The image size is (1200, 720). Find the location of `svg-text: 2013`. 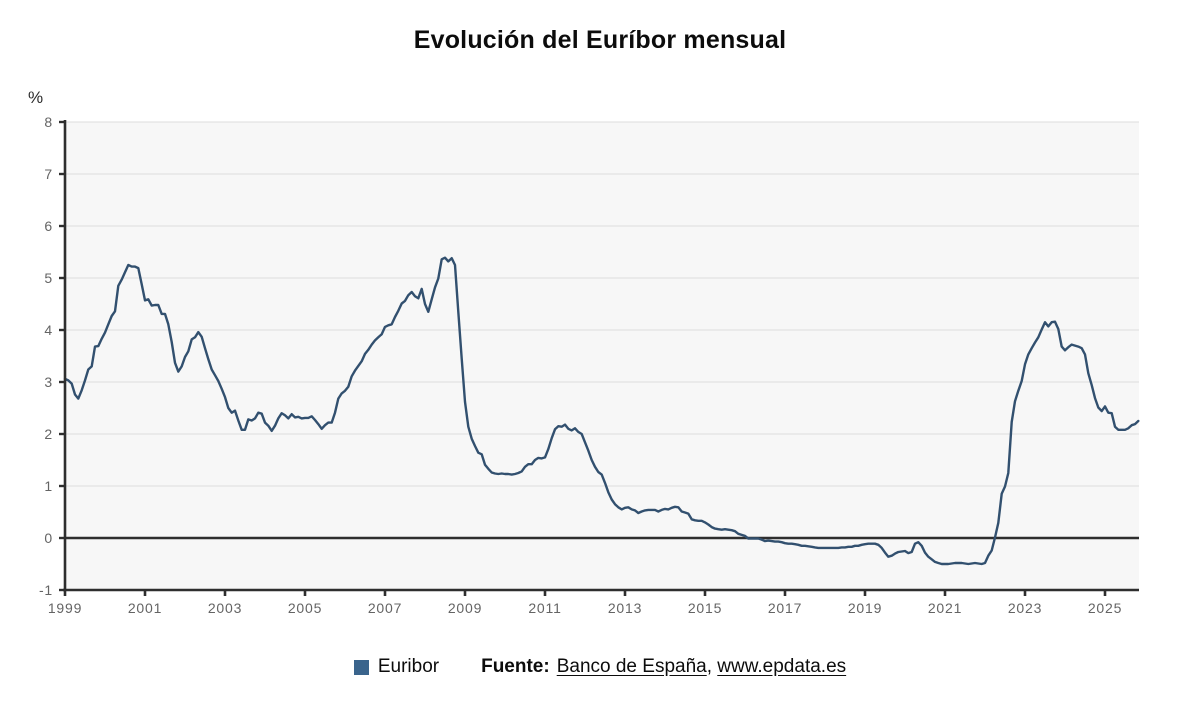

svg-text: 2013 is located at coordinates (625, 608).